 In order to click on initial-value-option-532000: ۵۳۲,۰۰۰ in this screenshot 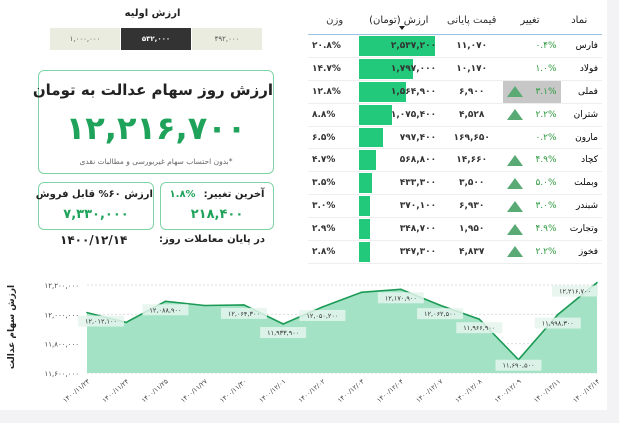, I will do `click(156, 39)`.